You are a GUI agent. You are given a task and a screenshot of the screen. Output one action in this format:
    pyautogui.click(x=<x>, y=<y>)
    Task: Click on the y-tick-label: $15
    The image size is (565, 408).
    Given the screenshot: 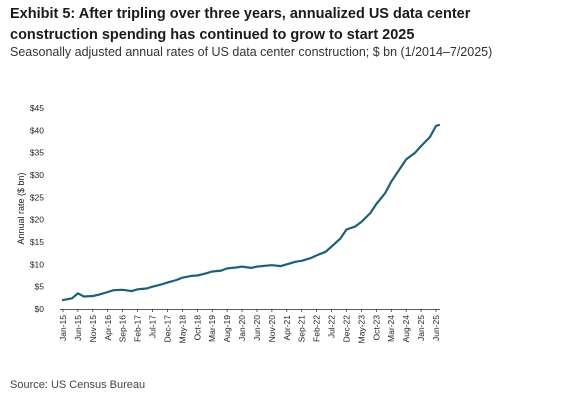 What is the action you would take?
    pyautogui.click(x=37, y=242)
    